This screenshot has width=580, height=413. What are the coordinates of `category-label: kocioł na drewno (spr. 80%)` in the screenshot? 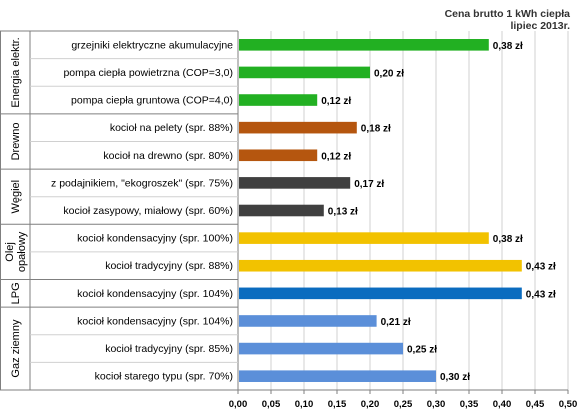 It's located at (168, 156).